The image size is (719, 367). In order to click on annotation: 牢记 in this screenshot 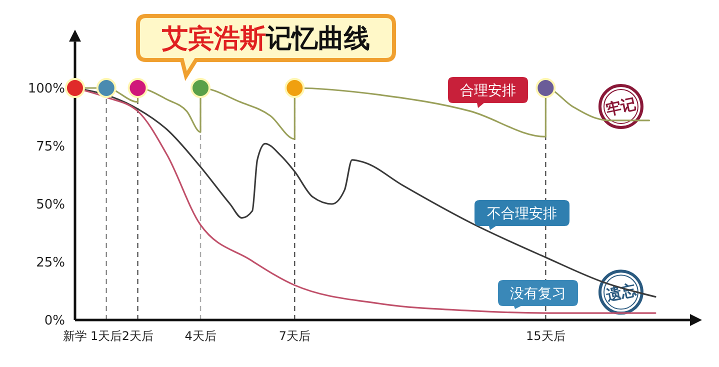, I will do `click(621, 106)`.